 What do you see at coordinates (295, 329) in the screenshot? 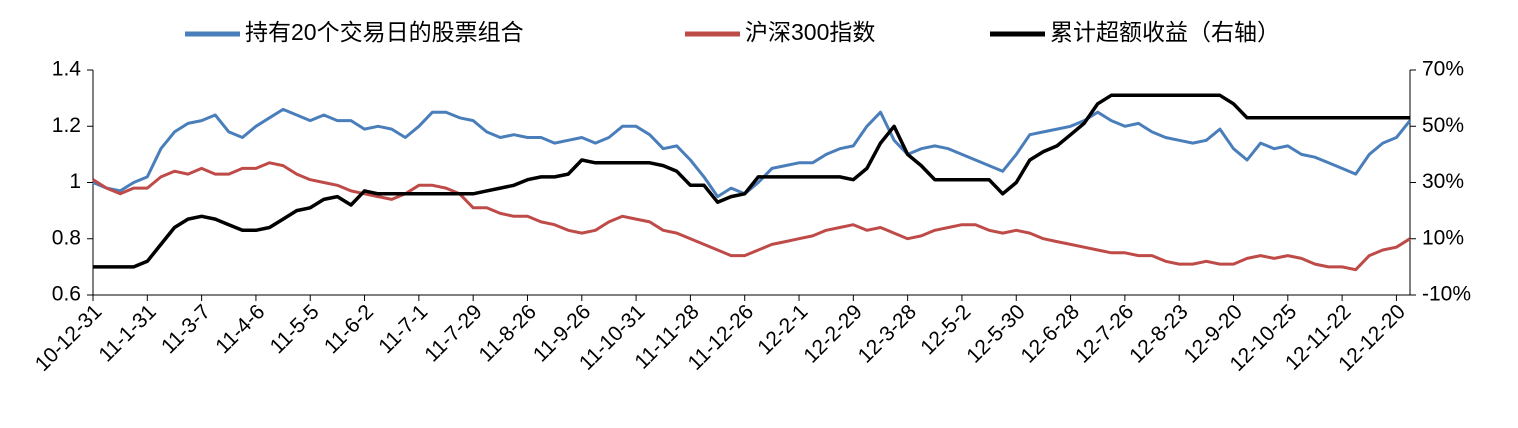
I see `x-tick-label: 11-5-5` at bounding box center [295, 329].